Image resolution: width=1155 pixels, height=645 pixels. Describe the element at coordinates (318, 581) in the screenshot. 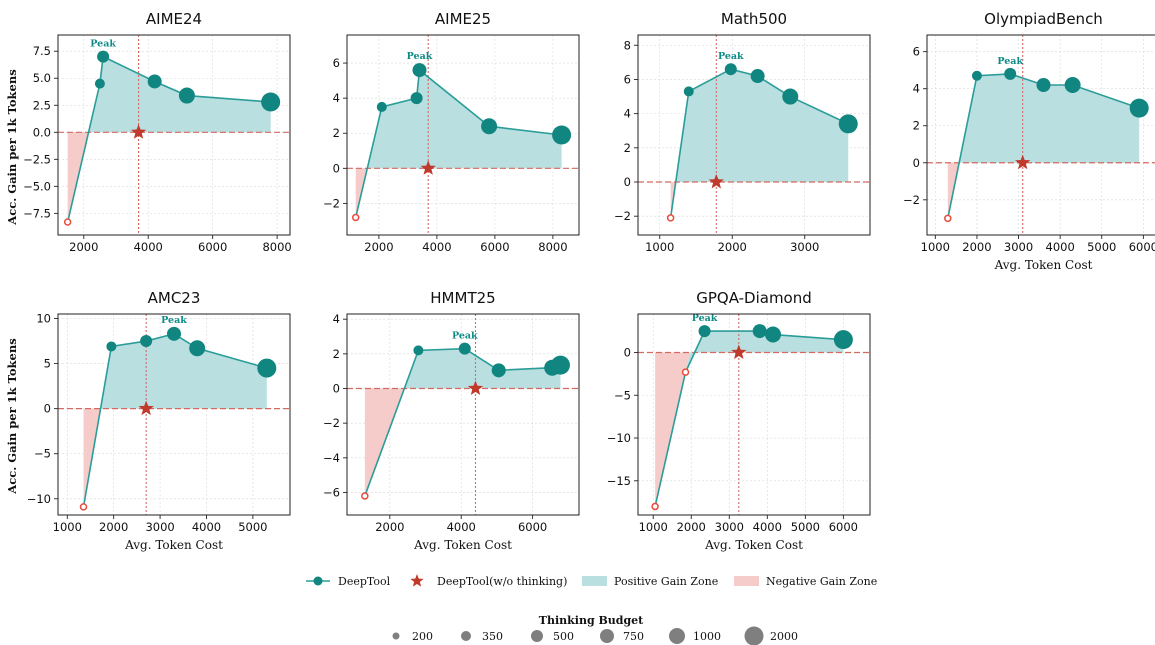

I see `legend-deeptool-marker` at that location.